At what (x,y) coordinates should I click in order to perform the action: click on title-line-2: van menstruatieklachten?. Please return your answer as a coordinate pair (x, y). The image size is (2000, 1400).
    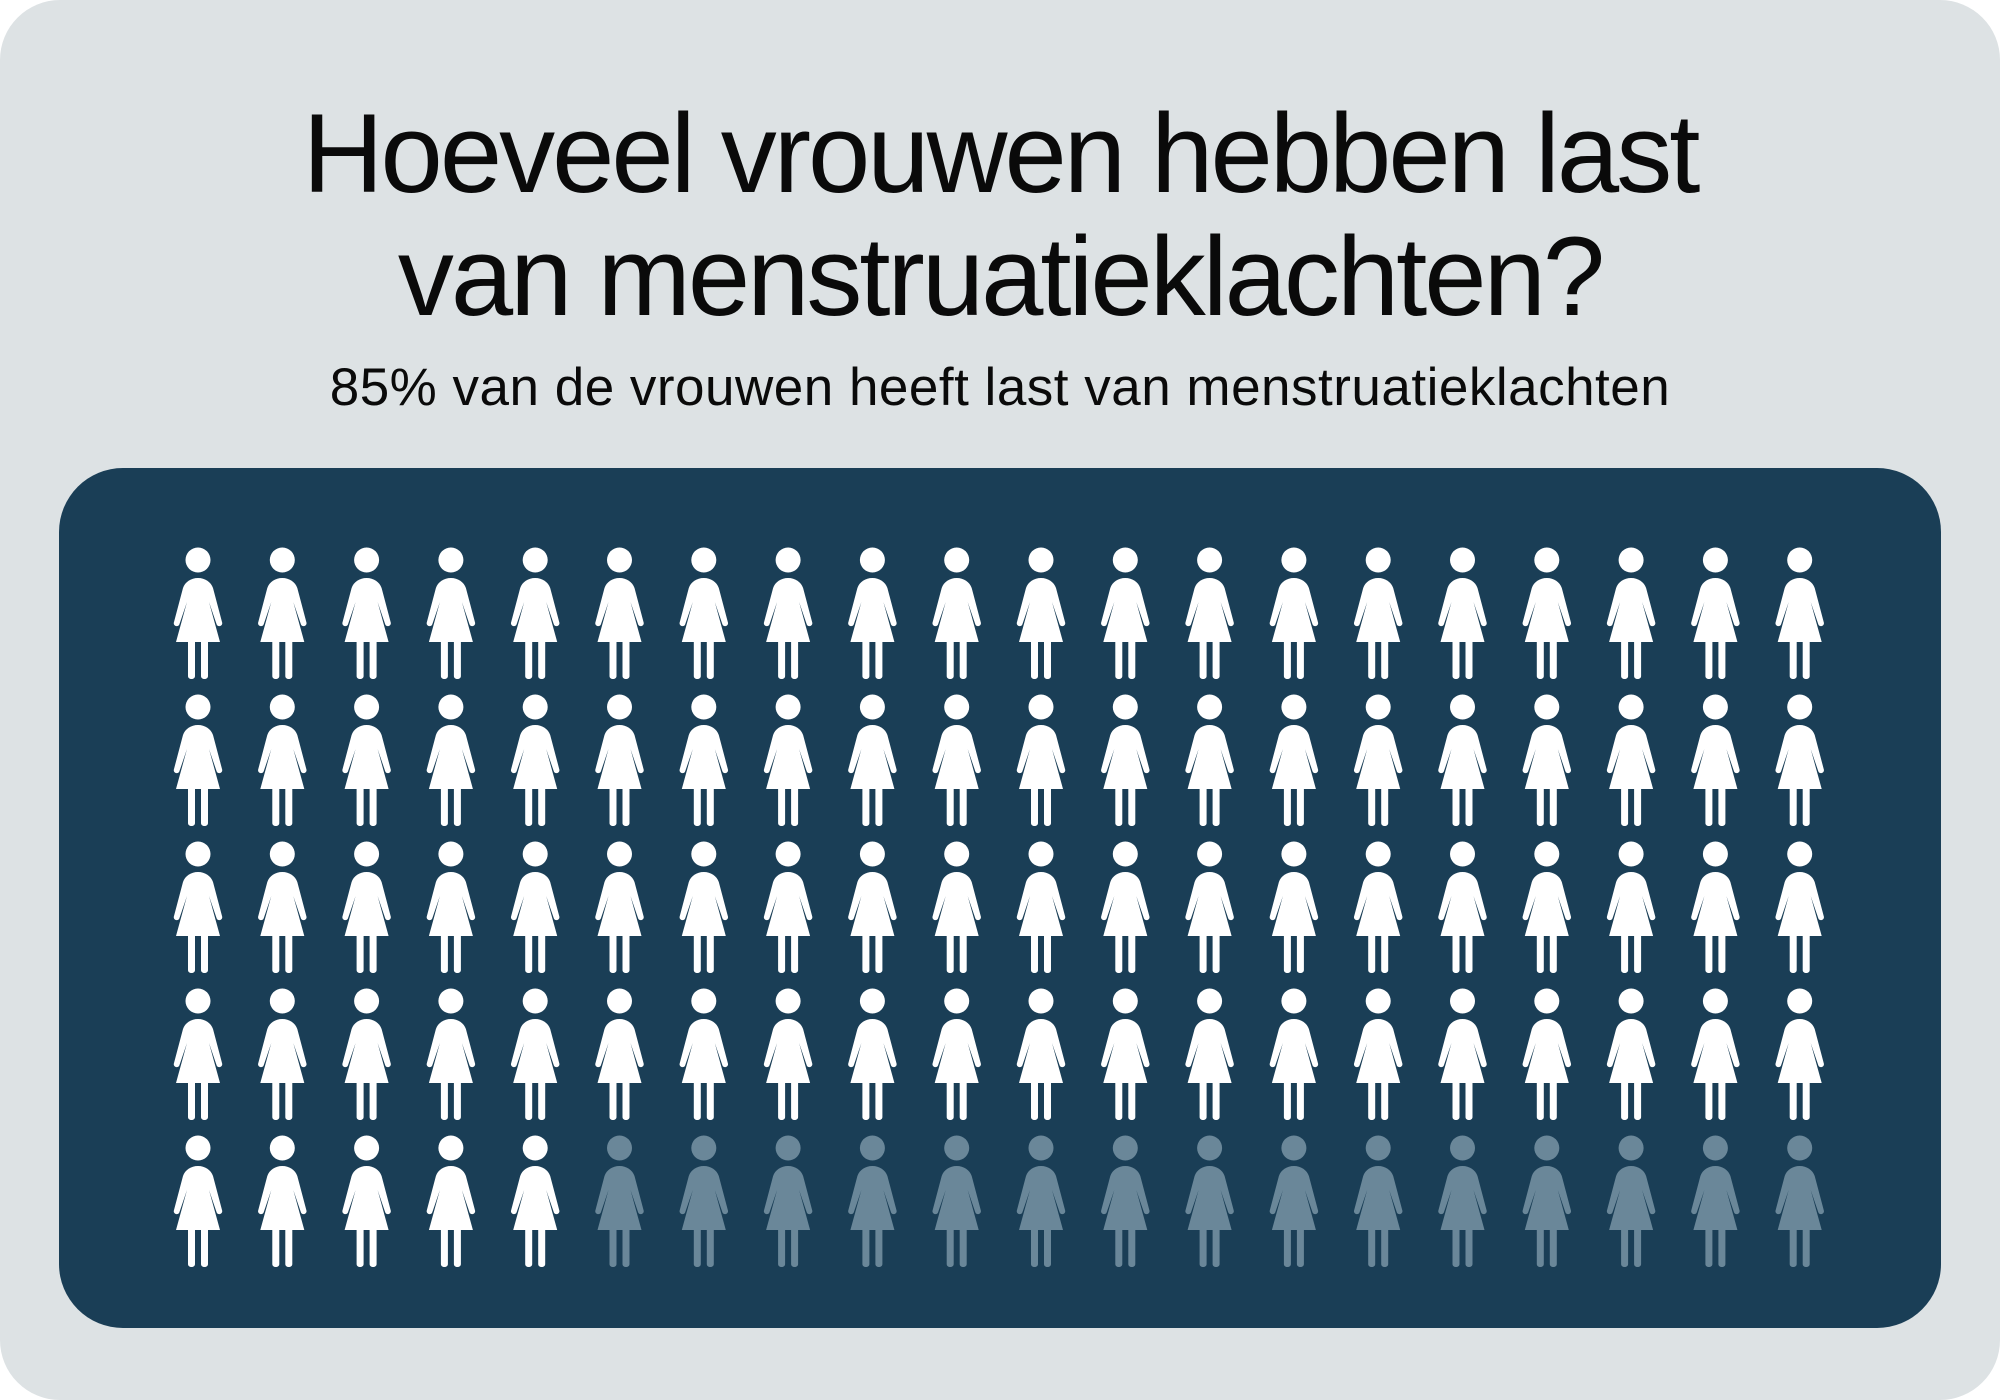
    Looking at the image, I should click on (1001, 276).